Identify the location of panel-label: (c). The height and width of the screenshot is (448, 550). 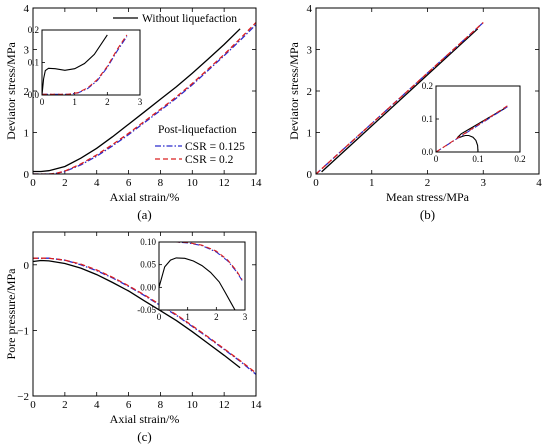
(144, 436).